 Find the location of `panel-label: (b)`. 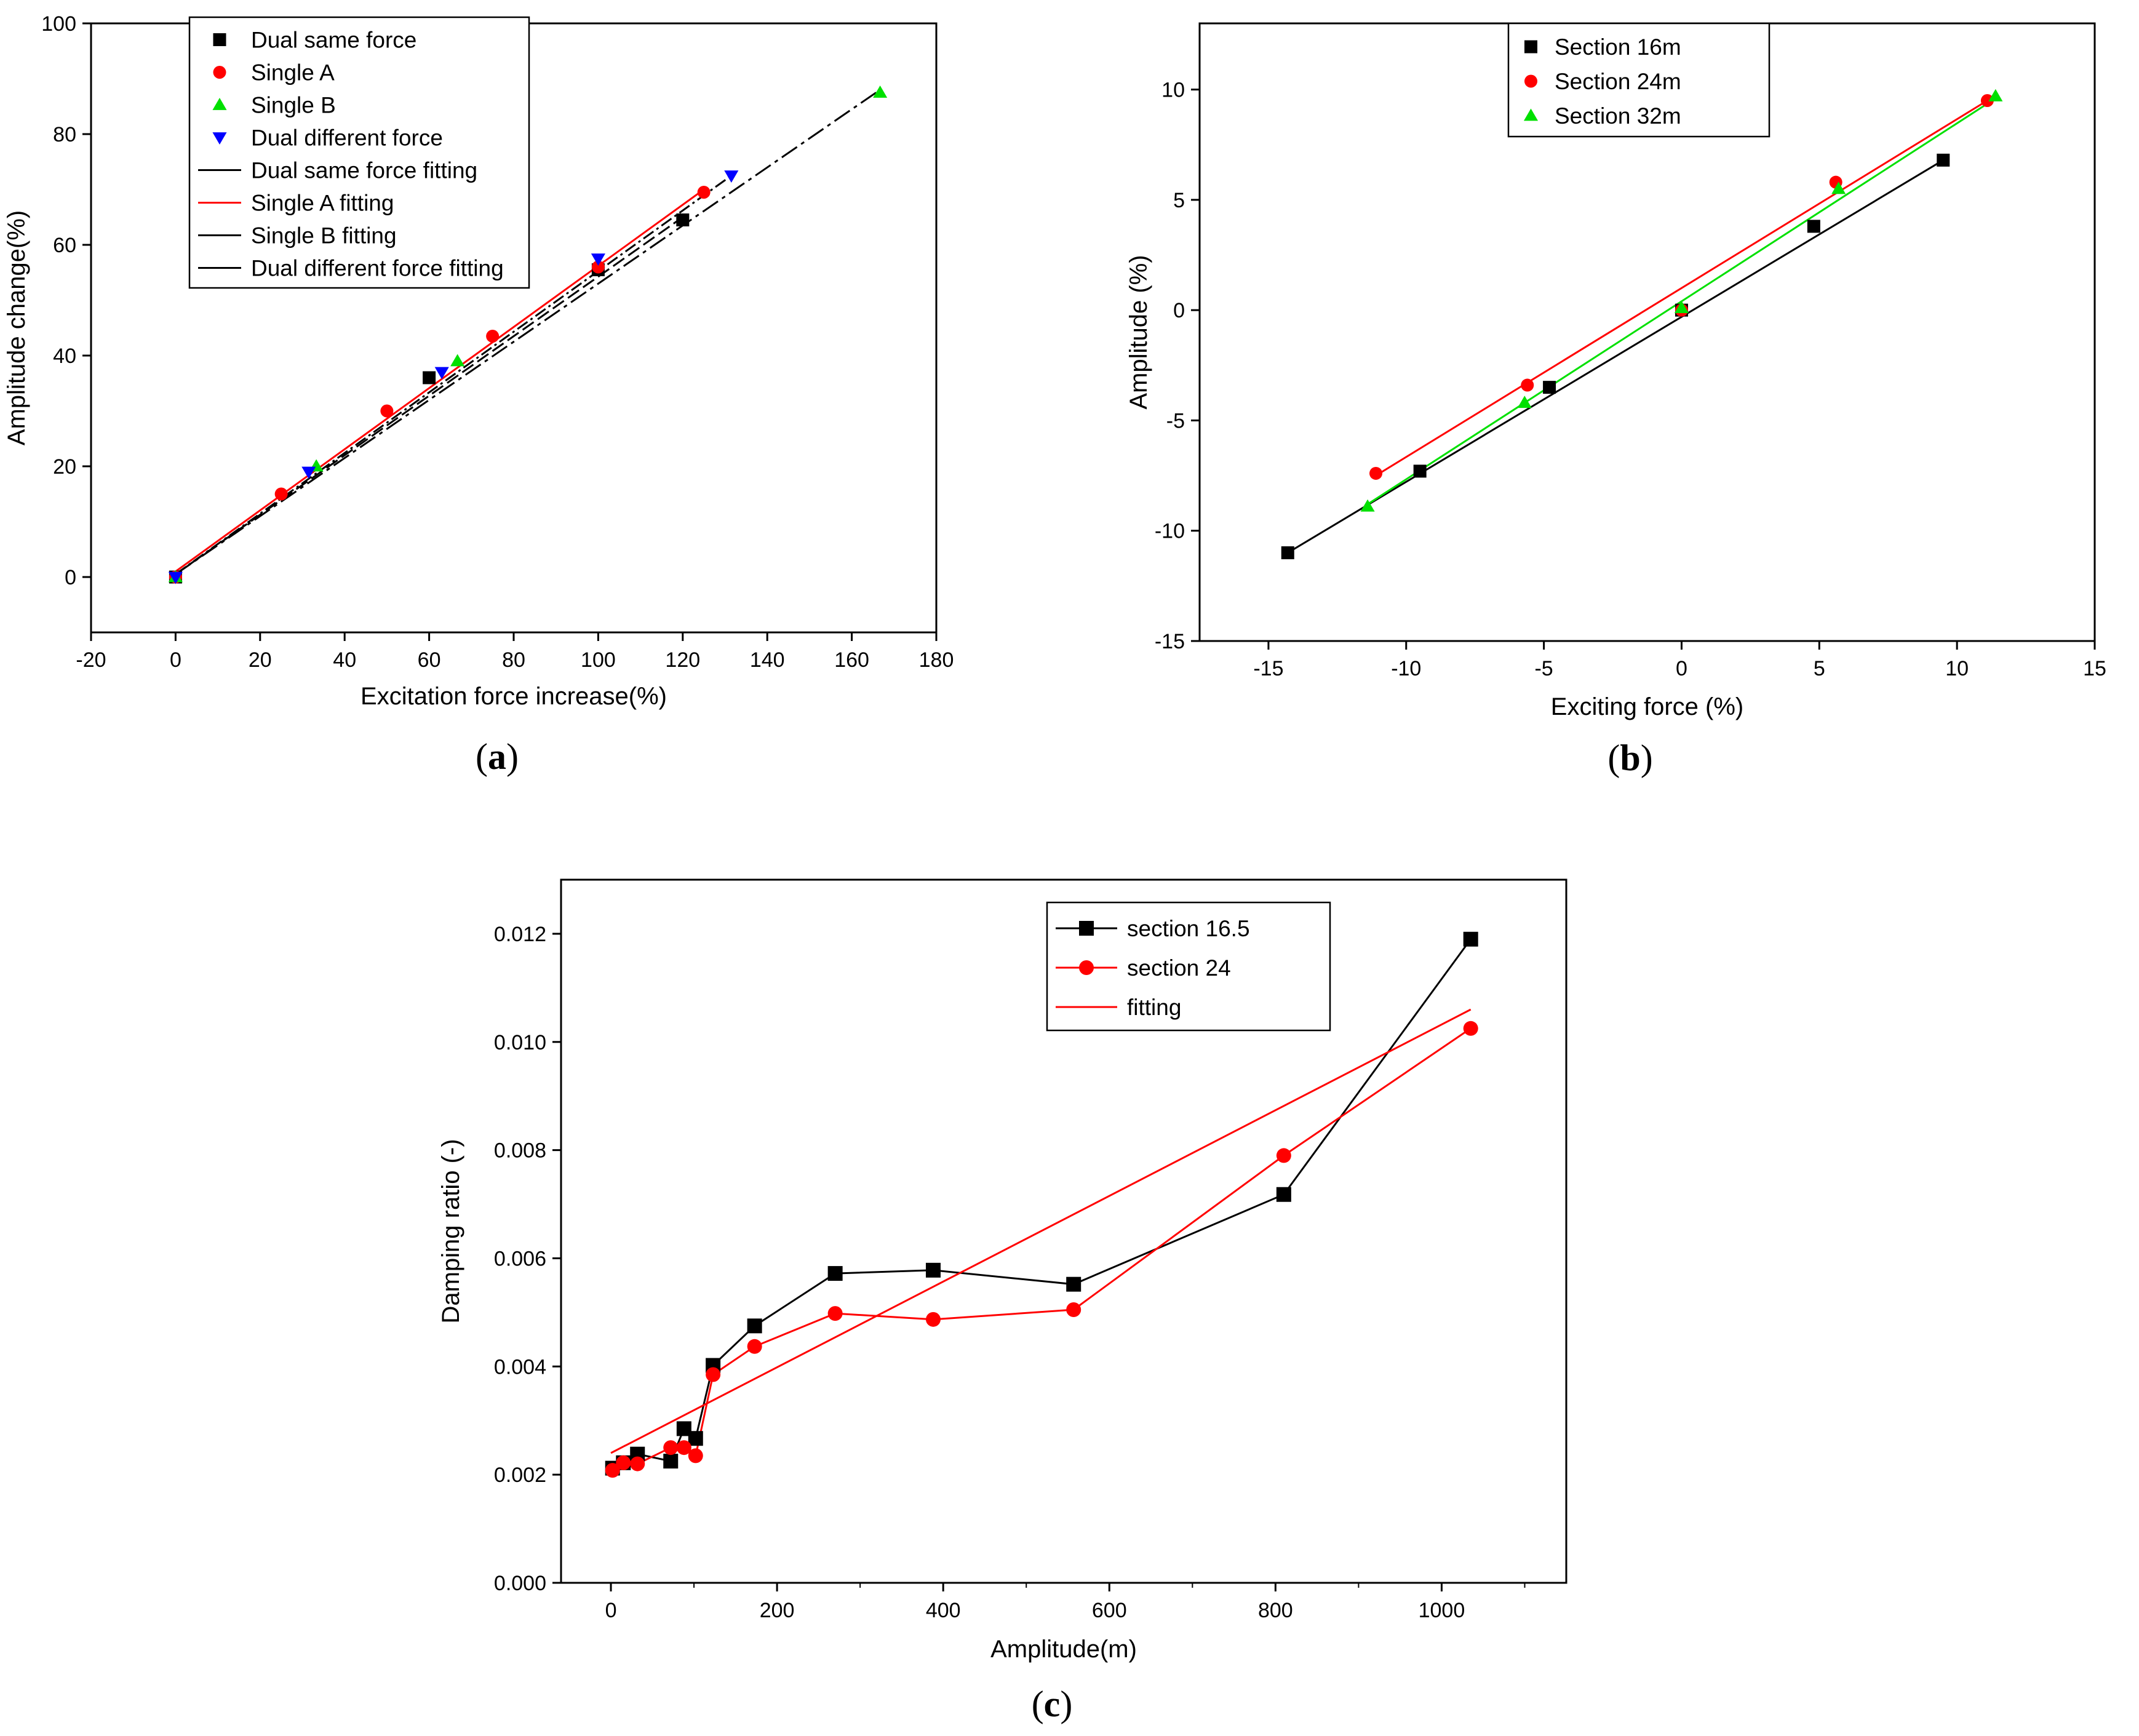

panel-label: (b) is located at coordinates (1629, 758).